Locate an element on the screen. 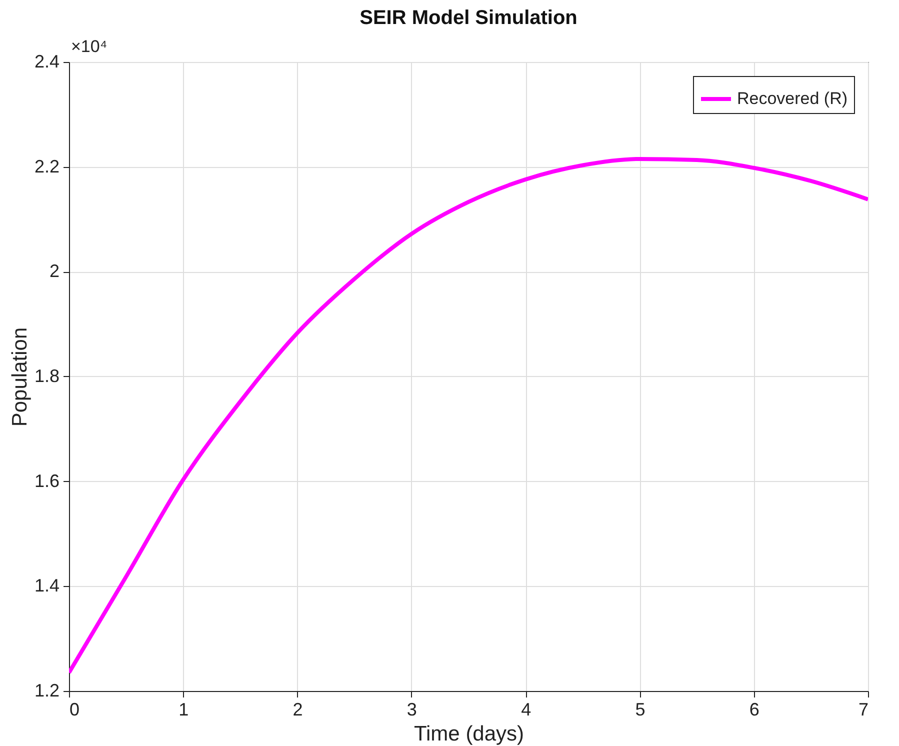 This screenshot has height=746, width=899. x-tick-label: 1 is located at coordinates (183, 710).